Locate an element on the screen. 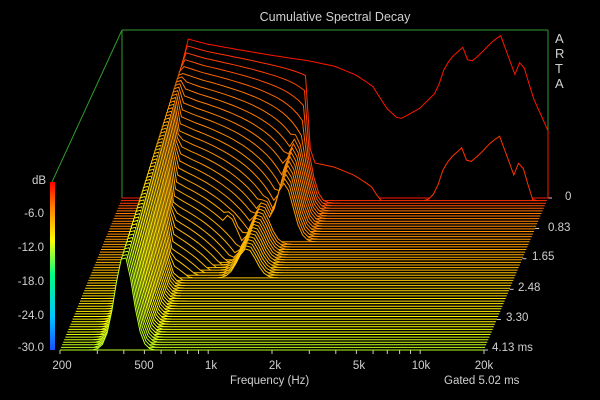  brand-letter: T is located at coordinates (559, 68).